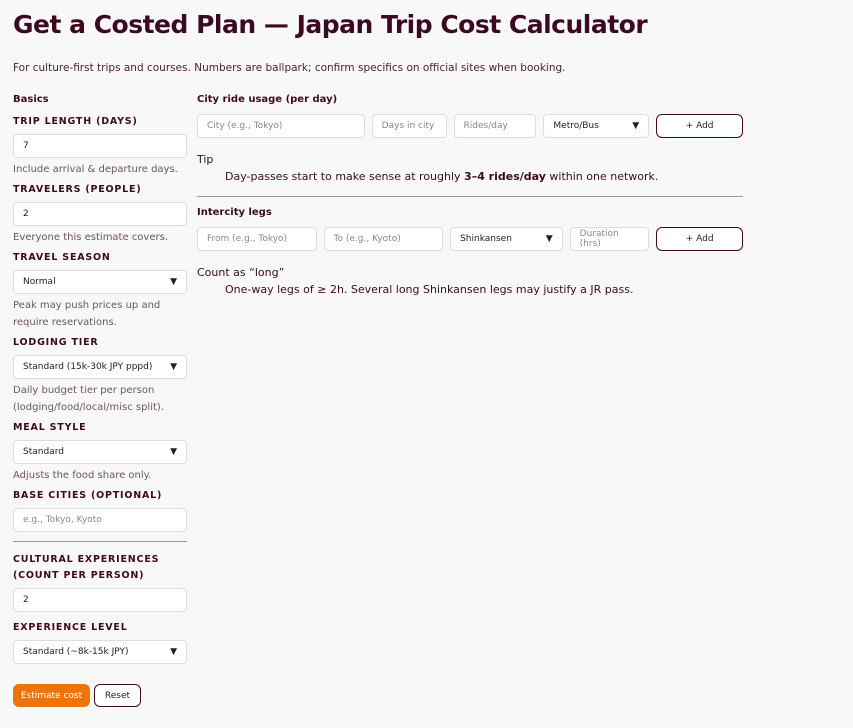 The width and height of the screenshot is (853, 728). Describe the element at coordinates (486, 239) in the screenshot. I see `intercity-mode-value: Shinkansen` at that location.